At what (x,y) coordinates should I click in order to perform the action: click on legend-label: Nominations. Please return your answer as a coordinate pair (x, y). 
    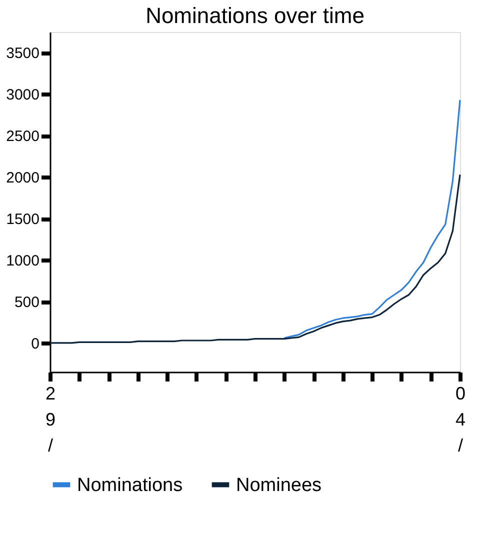
    Looking at the image, I should click on (130, 485).